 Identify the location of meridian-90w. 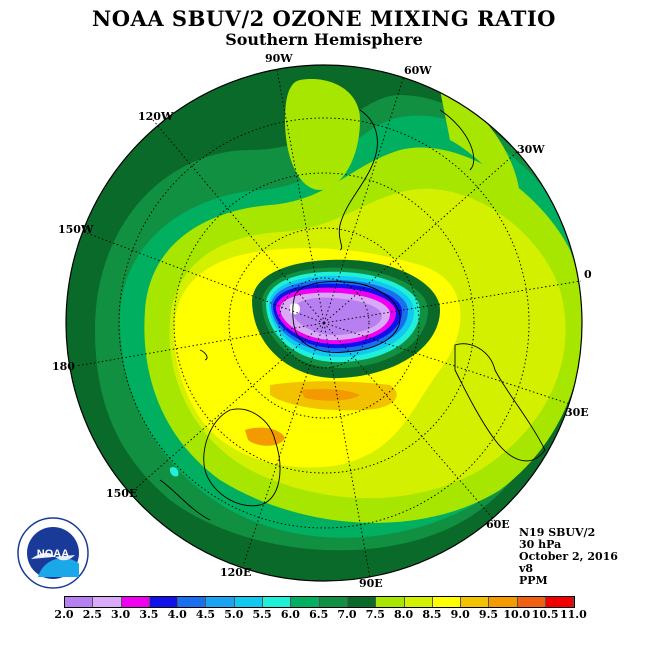
(300, 196).